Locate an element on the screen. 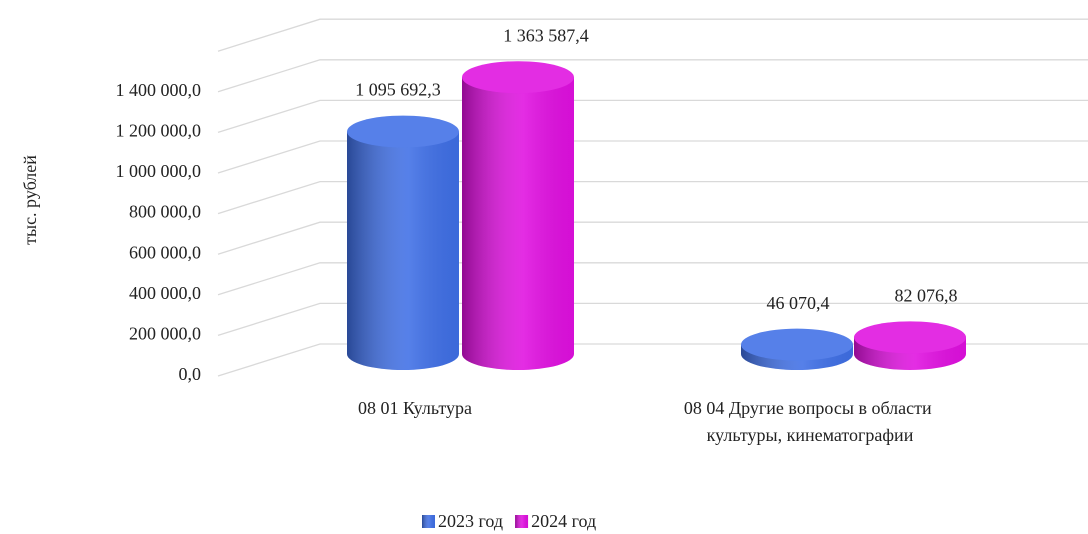 The width and height of the screenshot is (1088, 534). data-label: 1 363 587,4 is located at coordinates (546, 35).